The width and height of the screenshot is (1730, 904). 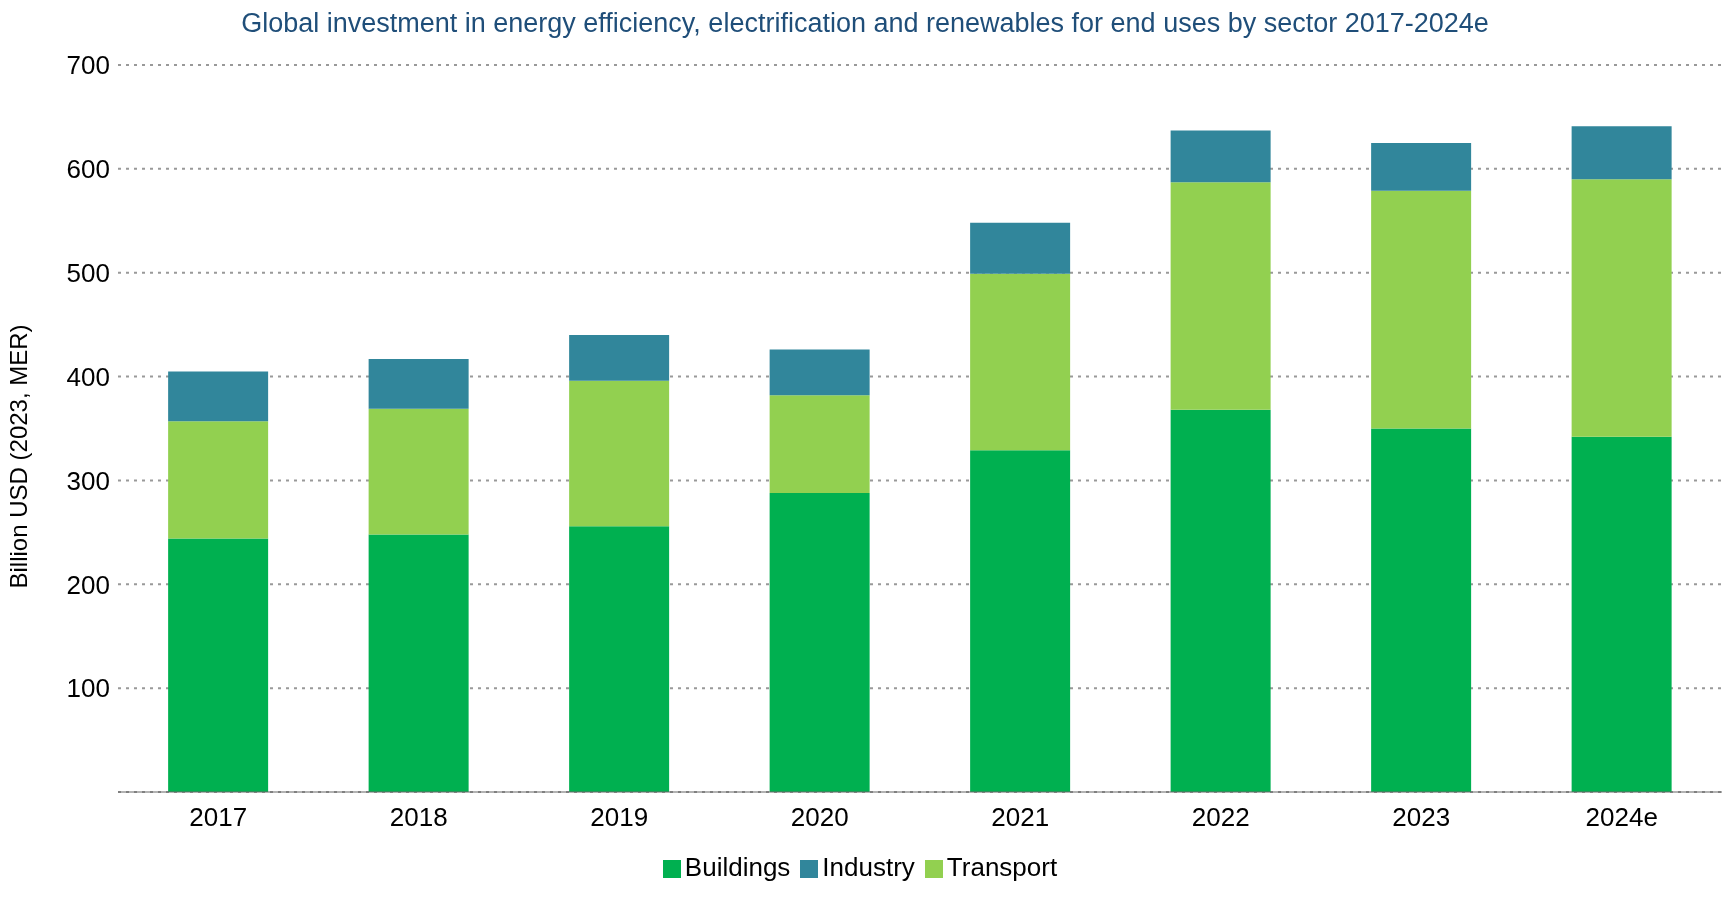 What do you see at coordinates (865, 23) in the screenshot?
I see `chart-title: Global investment in energy efficiency, electrification and renewables for end uses by sector 2017-2024e` at bounding box center [865, 23].